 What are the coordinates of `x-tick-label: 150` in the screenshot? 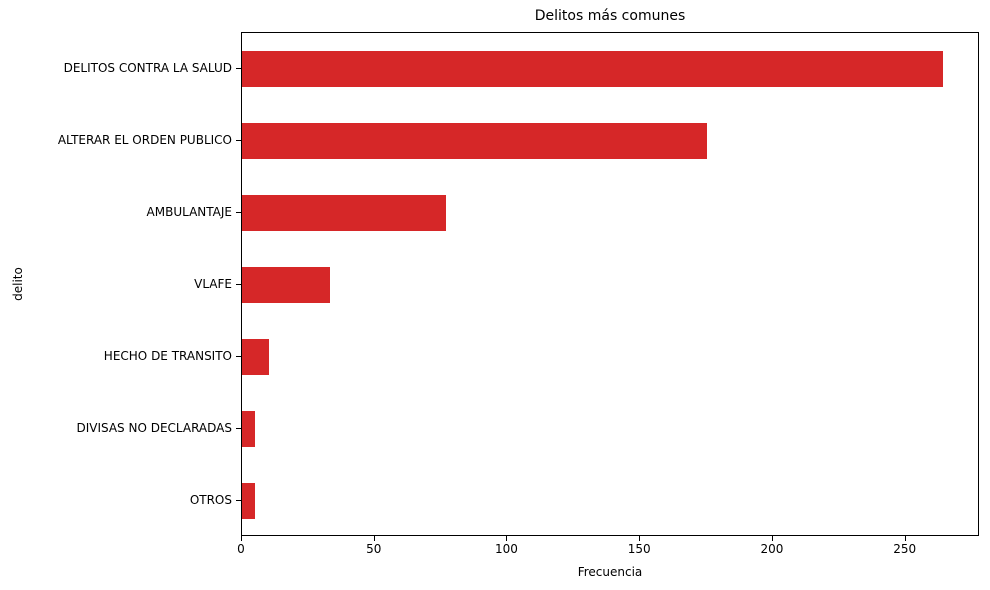 It's located at (639, 549).